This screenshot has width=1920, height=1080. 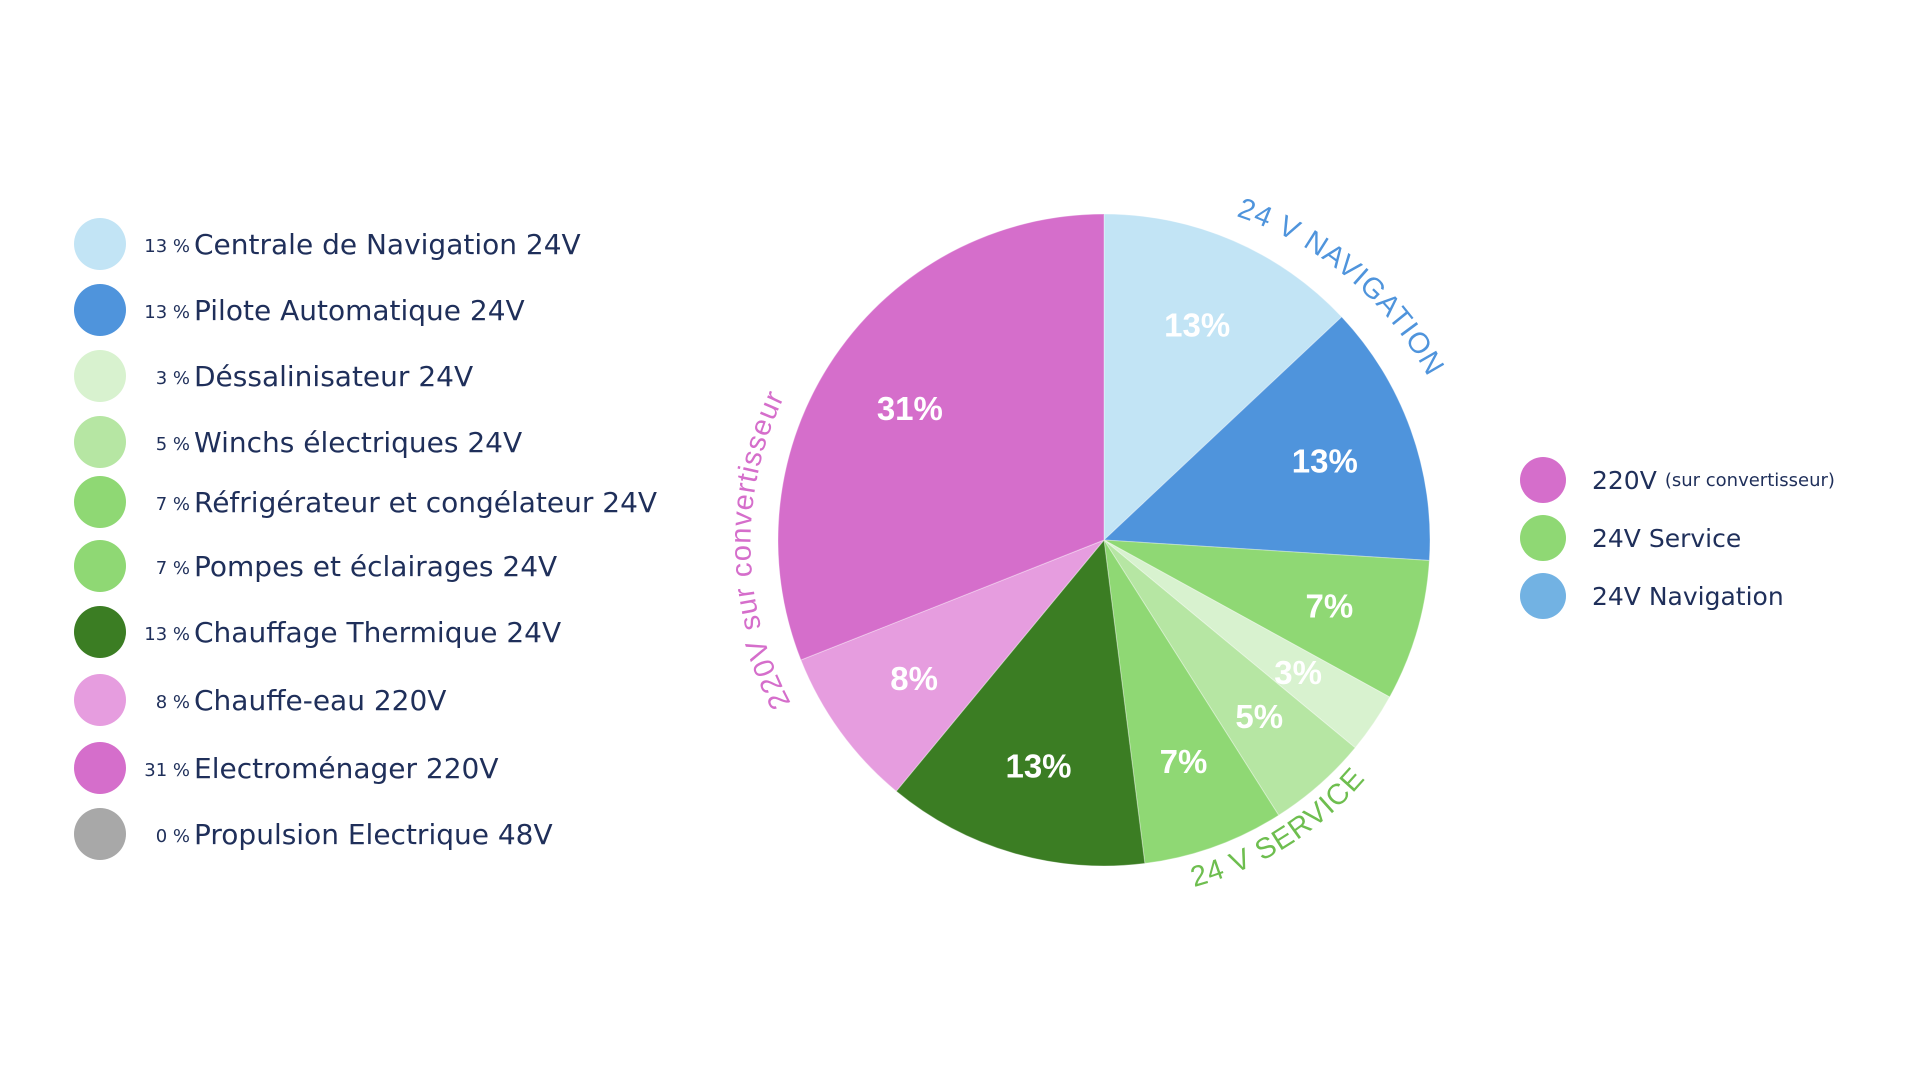 I want to click on legend-percent: 5 %, so click(x=172, y=444).